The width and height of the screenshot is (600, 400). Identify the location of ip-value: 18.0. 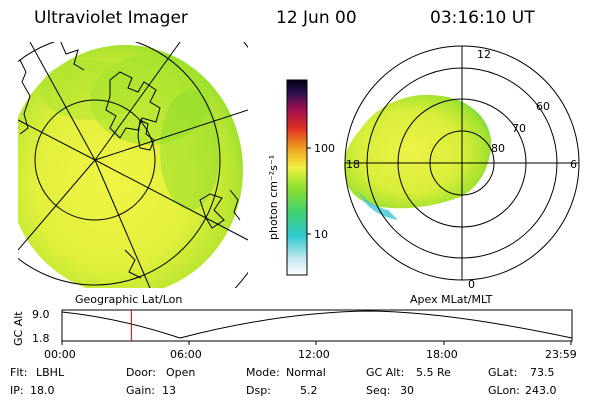
(42, 390).